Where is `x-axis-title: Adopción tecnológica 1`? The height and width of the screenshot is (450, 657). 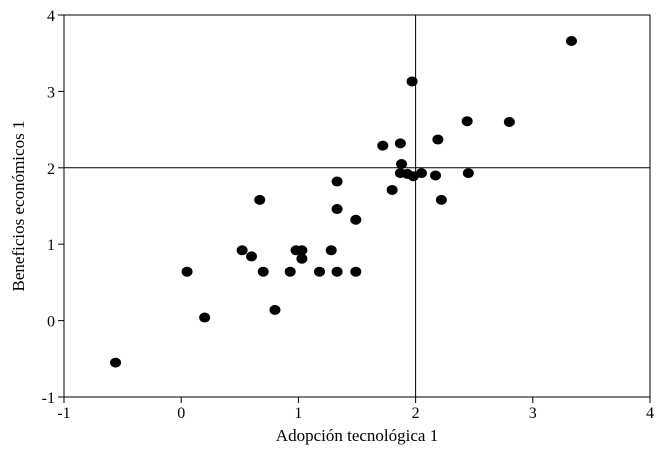
x-axis-title: Adopción tecnológica 1 is located at coordinates (357, 435).